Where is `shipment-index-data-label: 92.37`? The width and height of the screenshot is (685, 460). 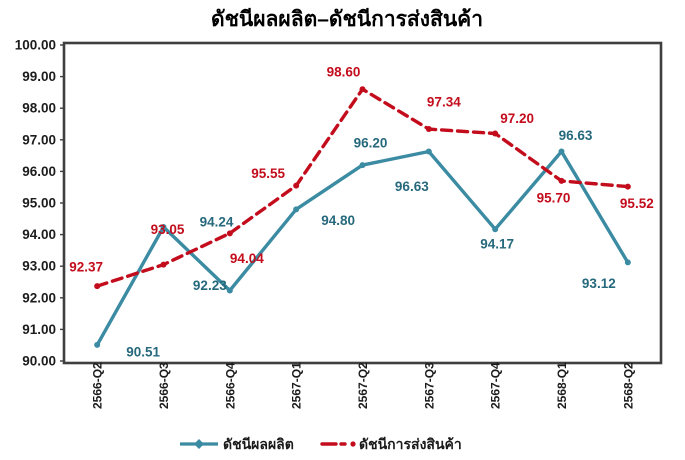
shipment-index-data-label: 92.37 is located at coordinates (86, 267).